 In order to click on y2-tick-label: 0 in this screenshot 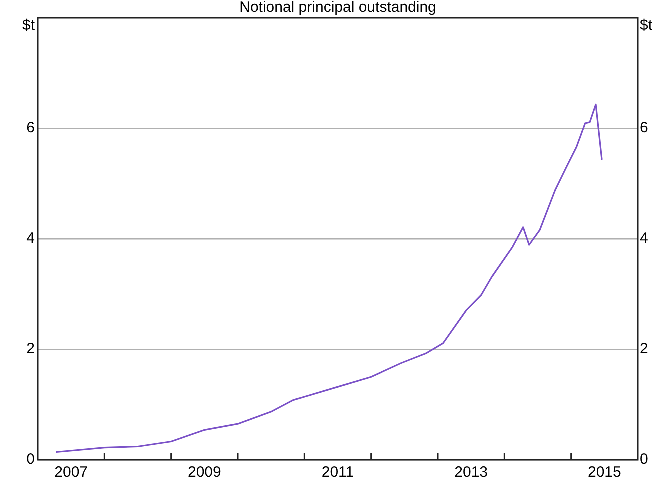, I will do `click(644, 459)`.